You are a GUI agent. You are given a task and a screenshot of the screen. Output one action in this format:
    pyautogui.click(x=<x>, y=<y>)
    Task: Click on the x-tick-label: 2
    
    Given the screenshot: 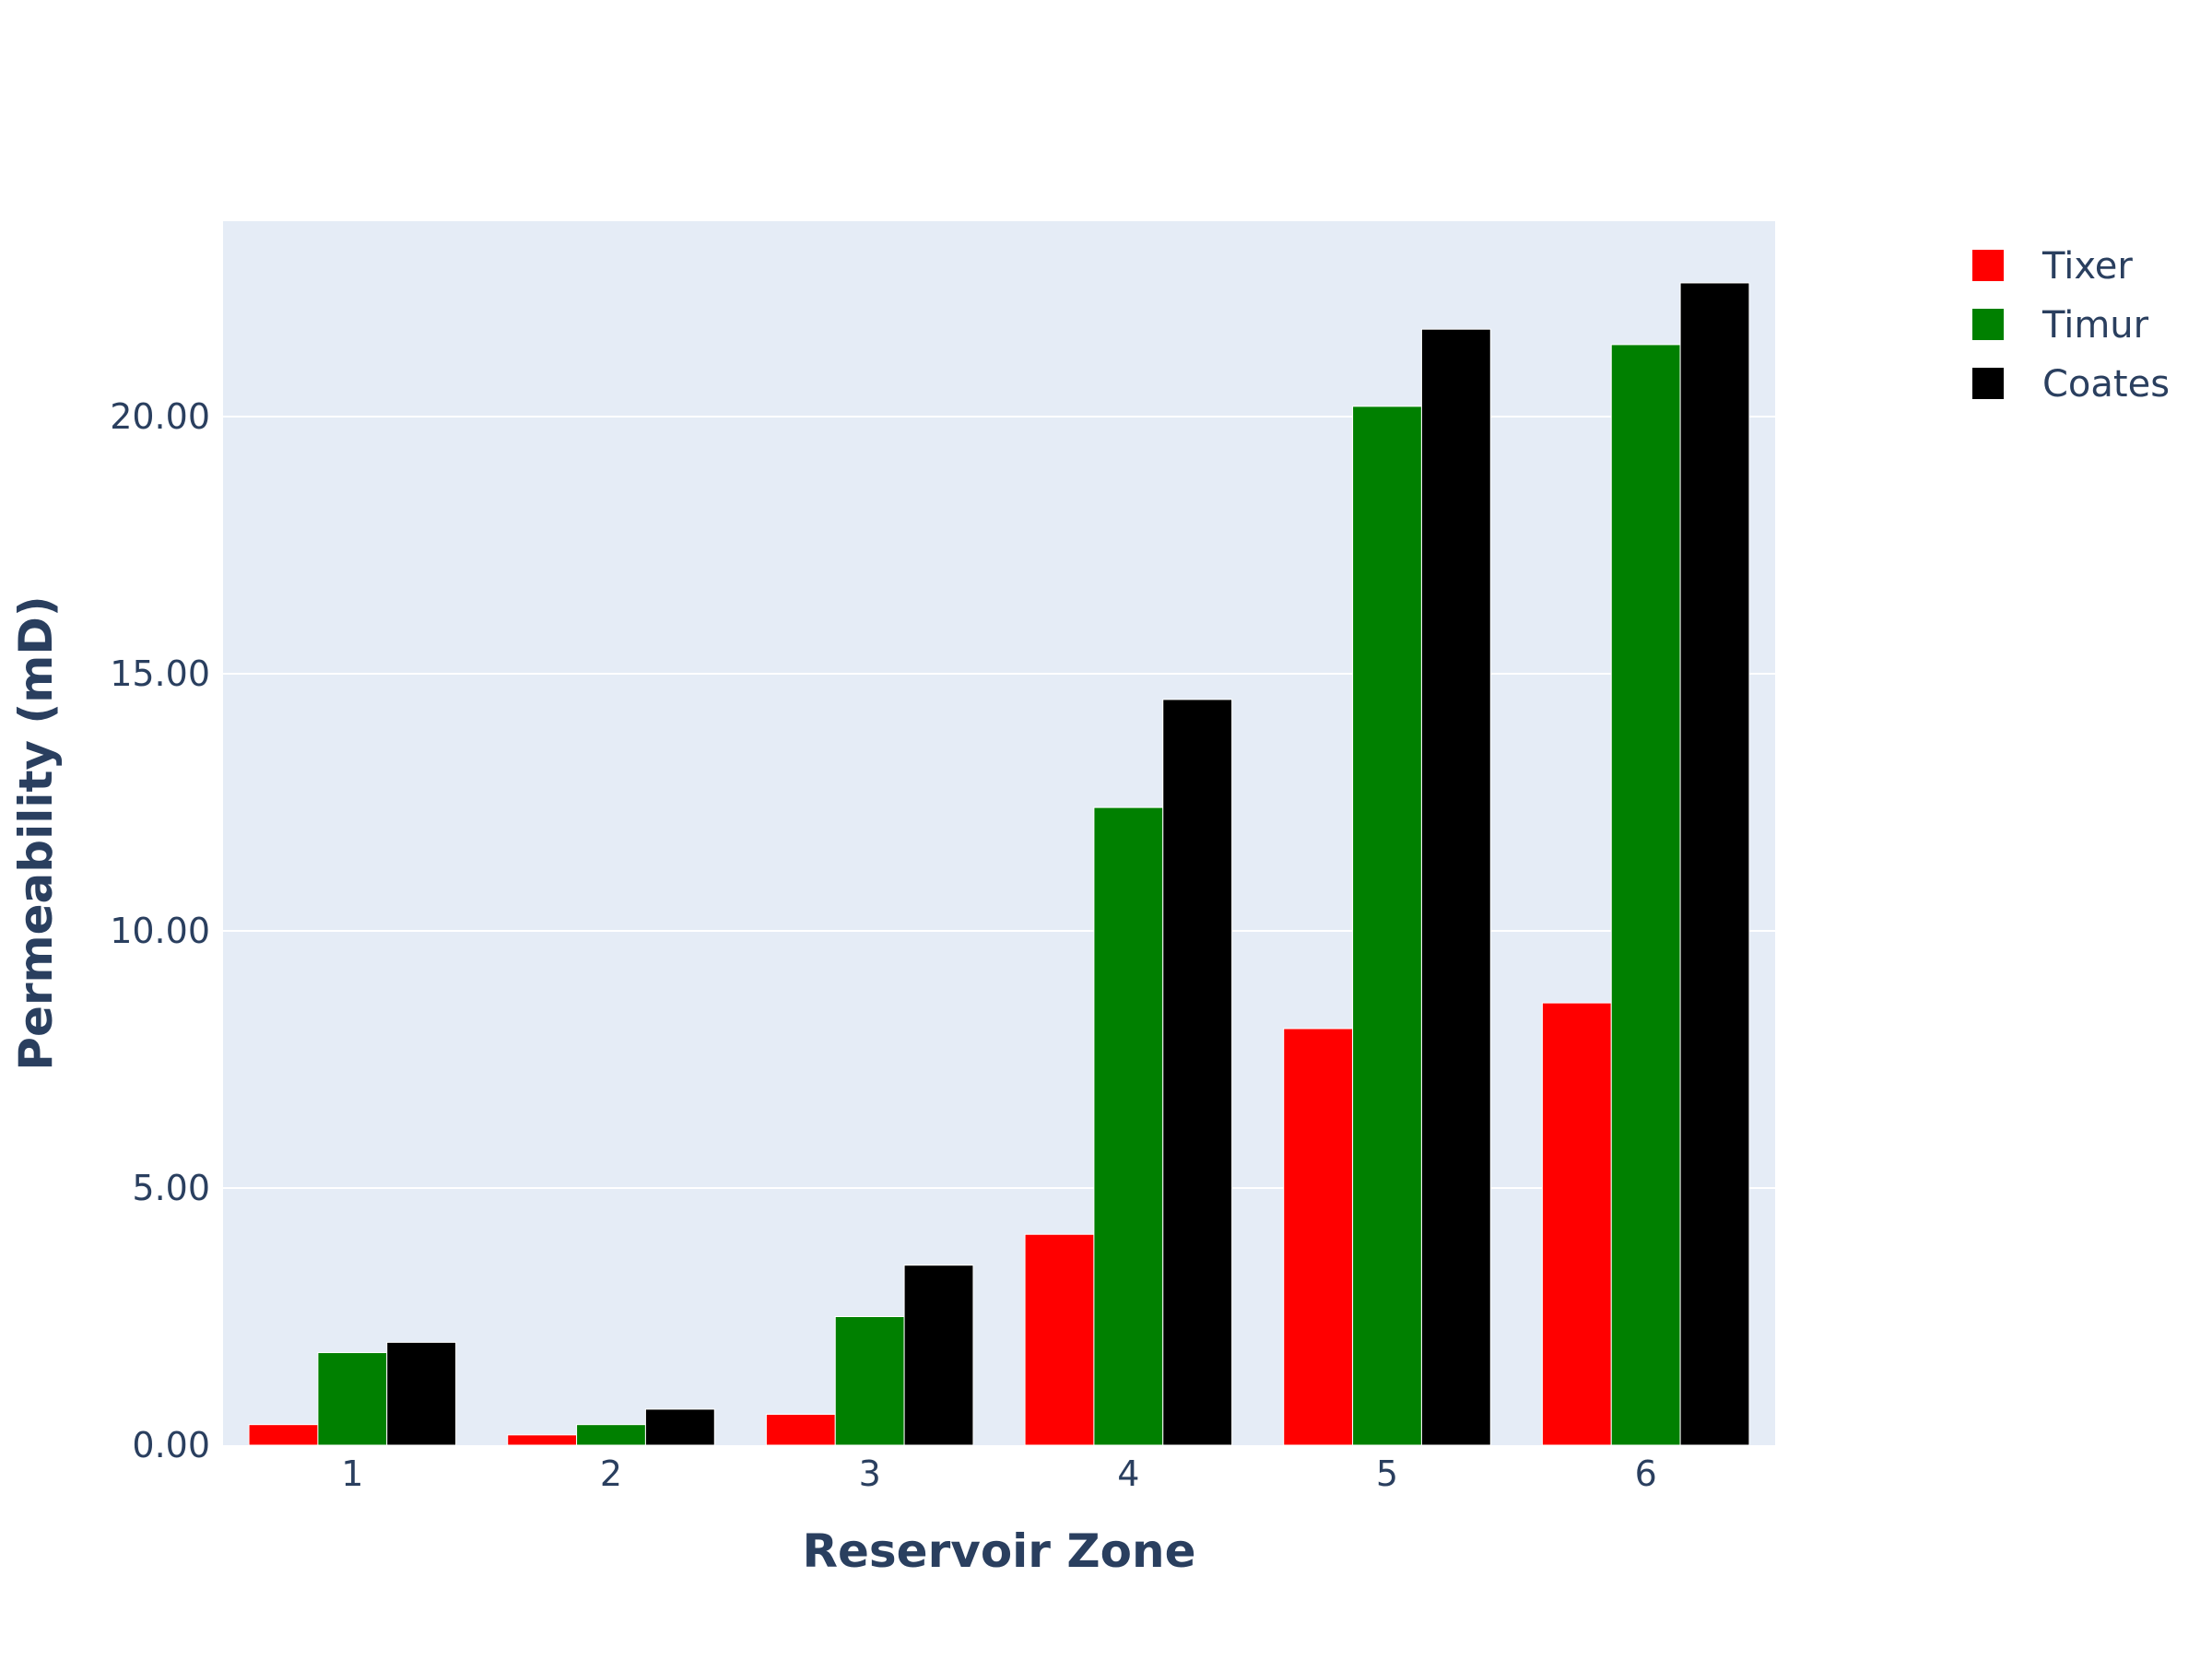 What is the action you would take?
    pyautogui.click(x=611, y=1473)
    